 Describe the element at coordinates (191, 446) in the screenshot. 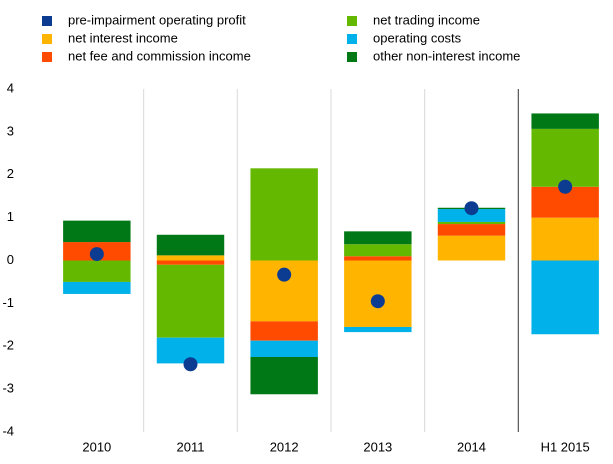

I see `x-tick-label: 2011` at that location.